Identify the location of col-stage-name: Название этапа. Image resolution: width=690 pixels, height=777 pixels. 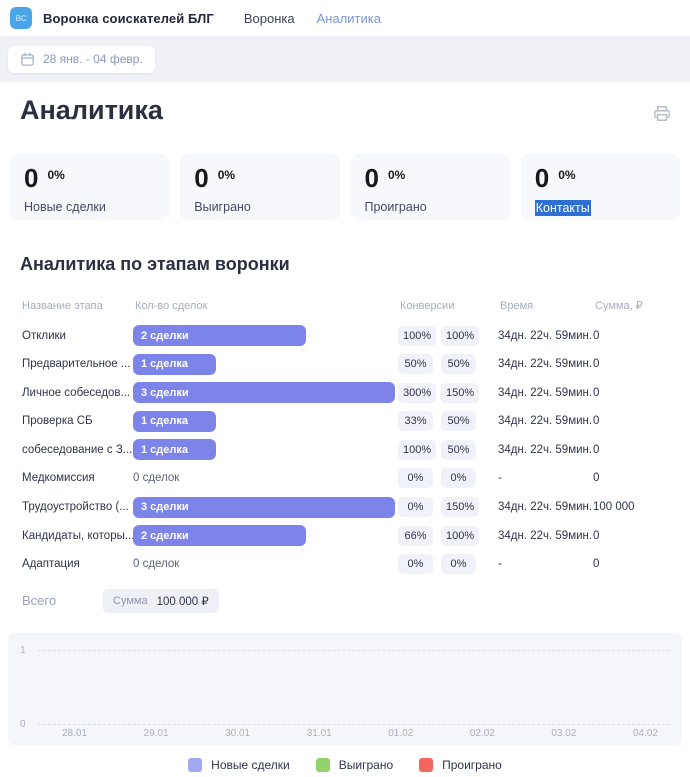
(62, 305).